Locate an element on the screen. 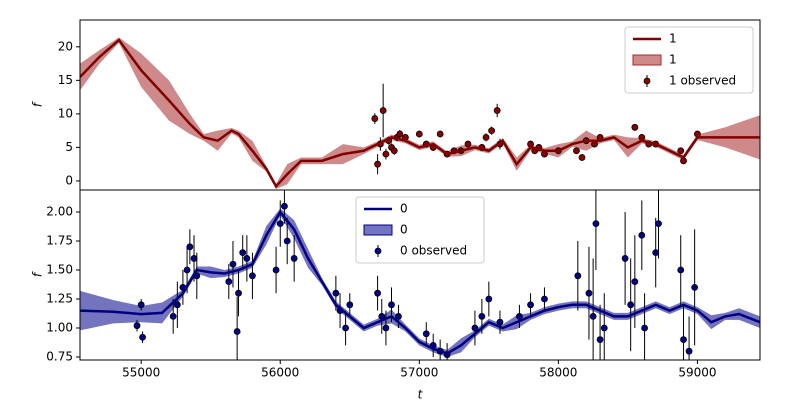 This screenshot has width=800, height=400. x-tick-label: 55000 is located at coordinates (141, 373).